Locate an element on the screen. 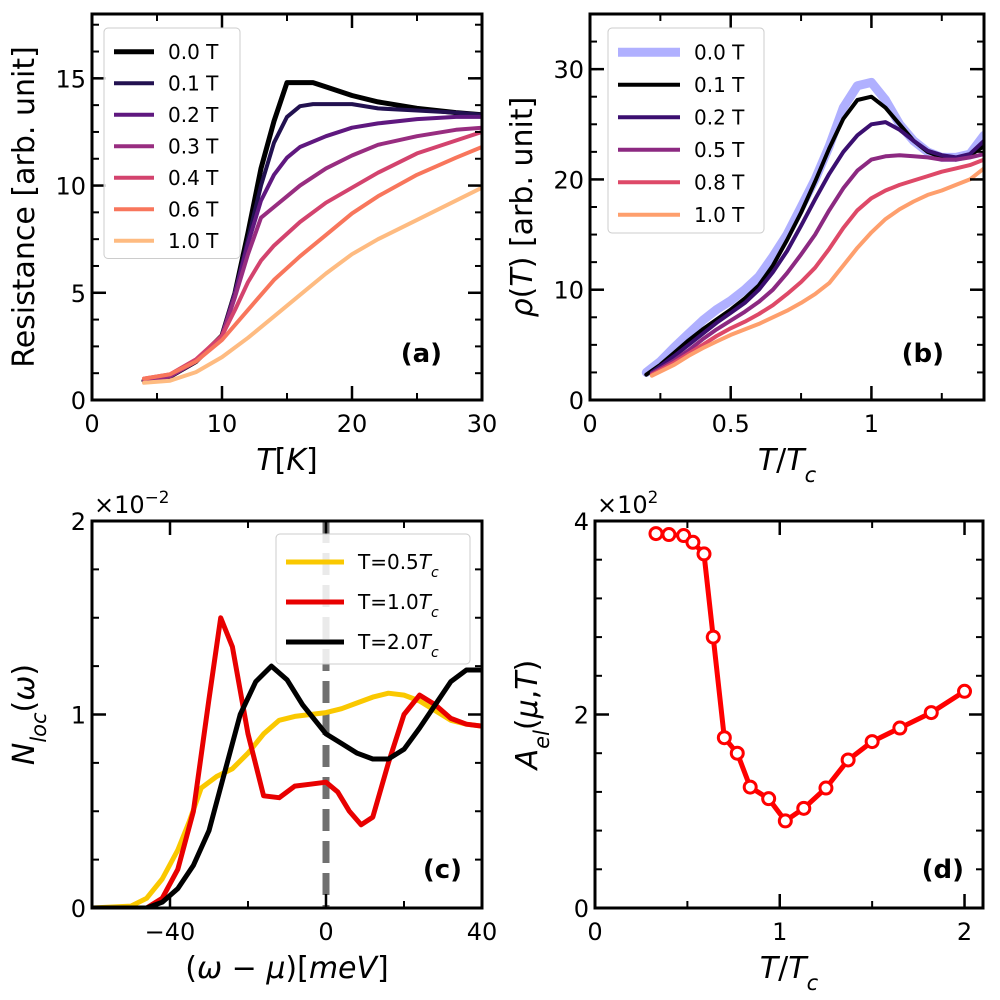 The image size is (1000, 1000). x-tick-label: 10 is located at coordinates (222, 424).